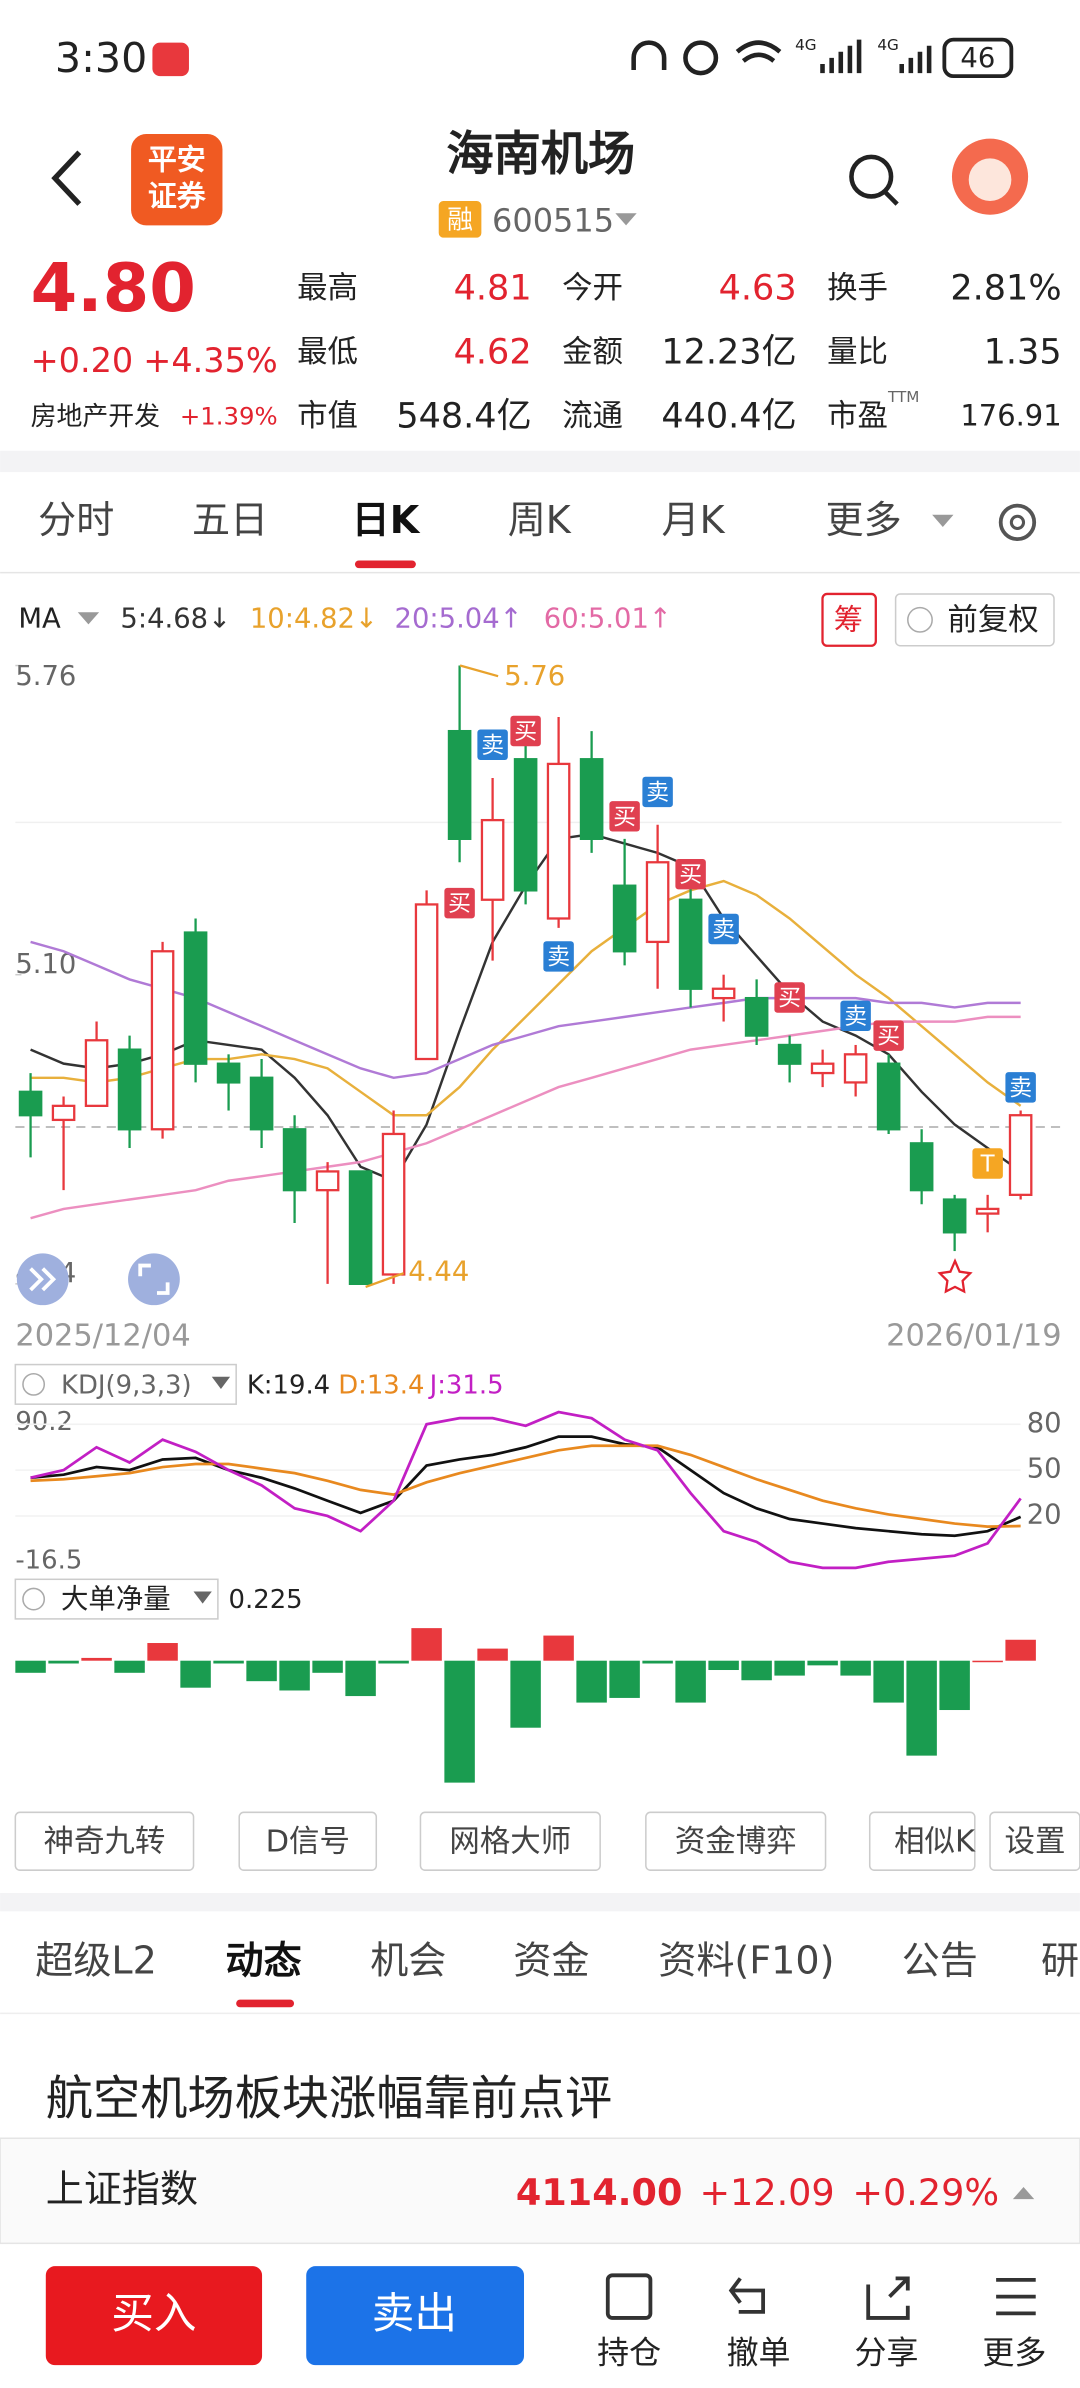  I want to click on sell-button, so click(415, 2316).